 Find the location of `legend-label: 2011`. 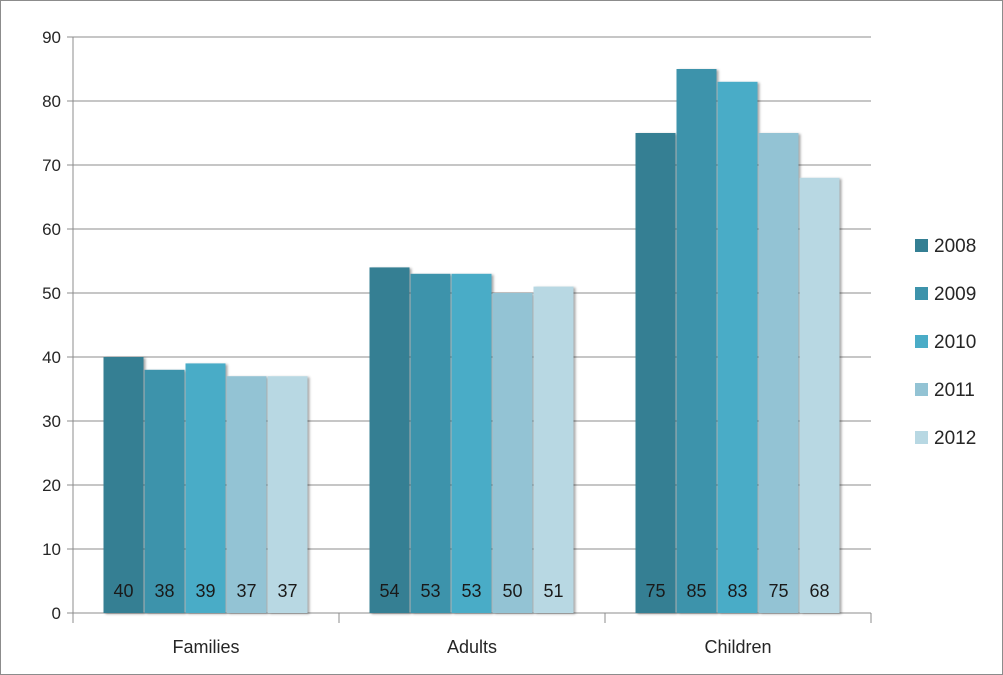

legend-label: 2011 is located at coordinates (954, 390).